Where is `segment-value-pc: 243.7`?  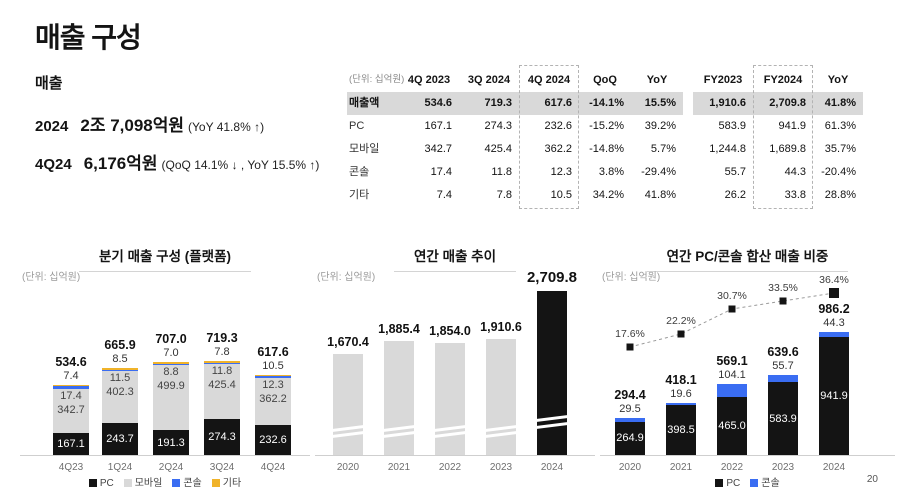 segment-value-pc: 243.7 is located at coordinates (120, 439).